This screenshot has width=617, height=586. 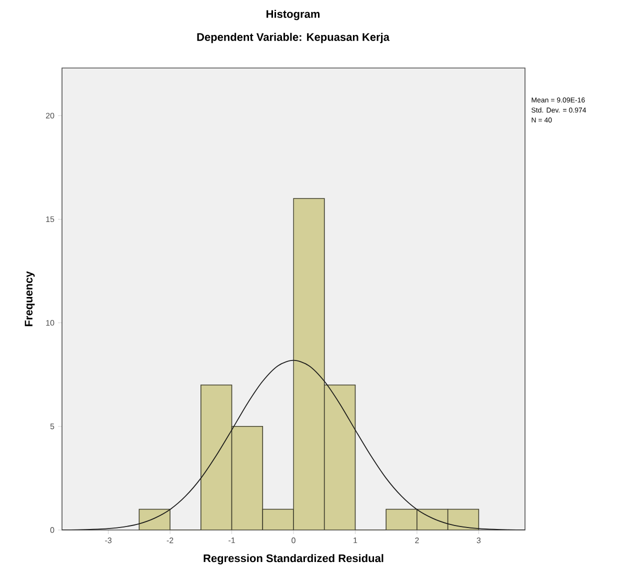 What do you see at coordinates (293, 15) in the screenshot?
I see `chart-title: Histogram` at bounding box center [293, 15].